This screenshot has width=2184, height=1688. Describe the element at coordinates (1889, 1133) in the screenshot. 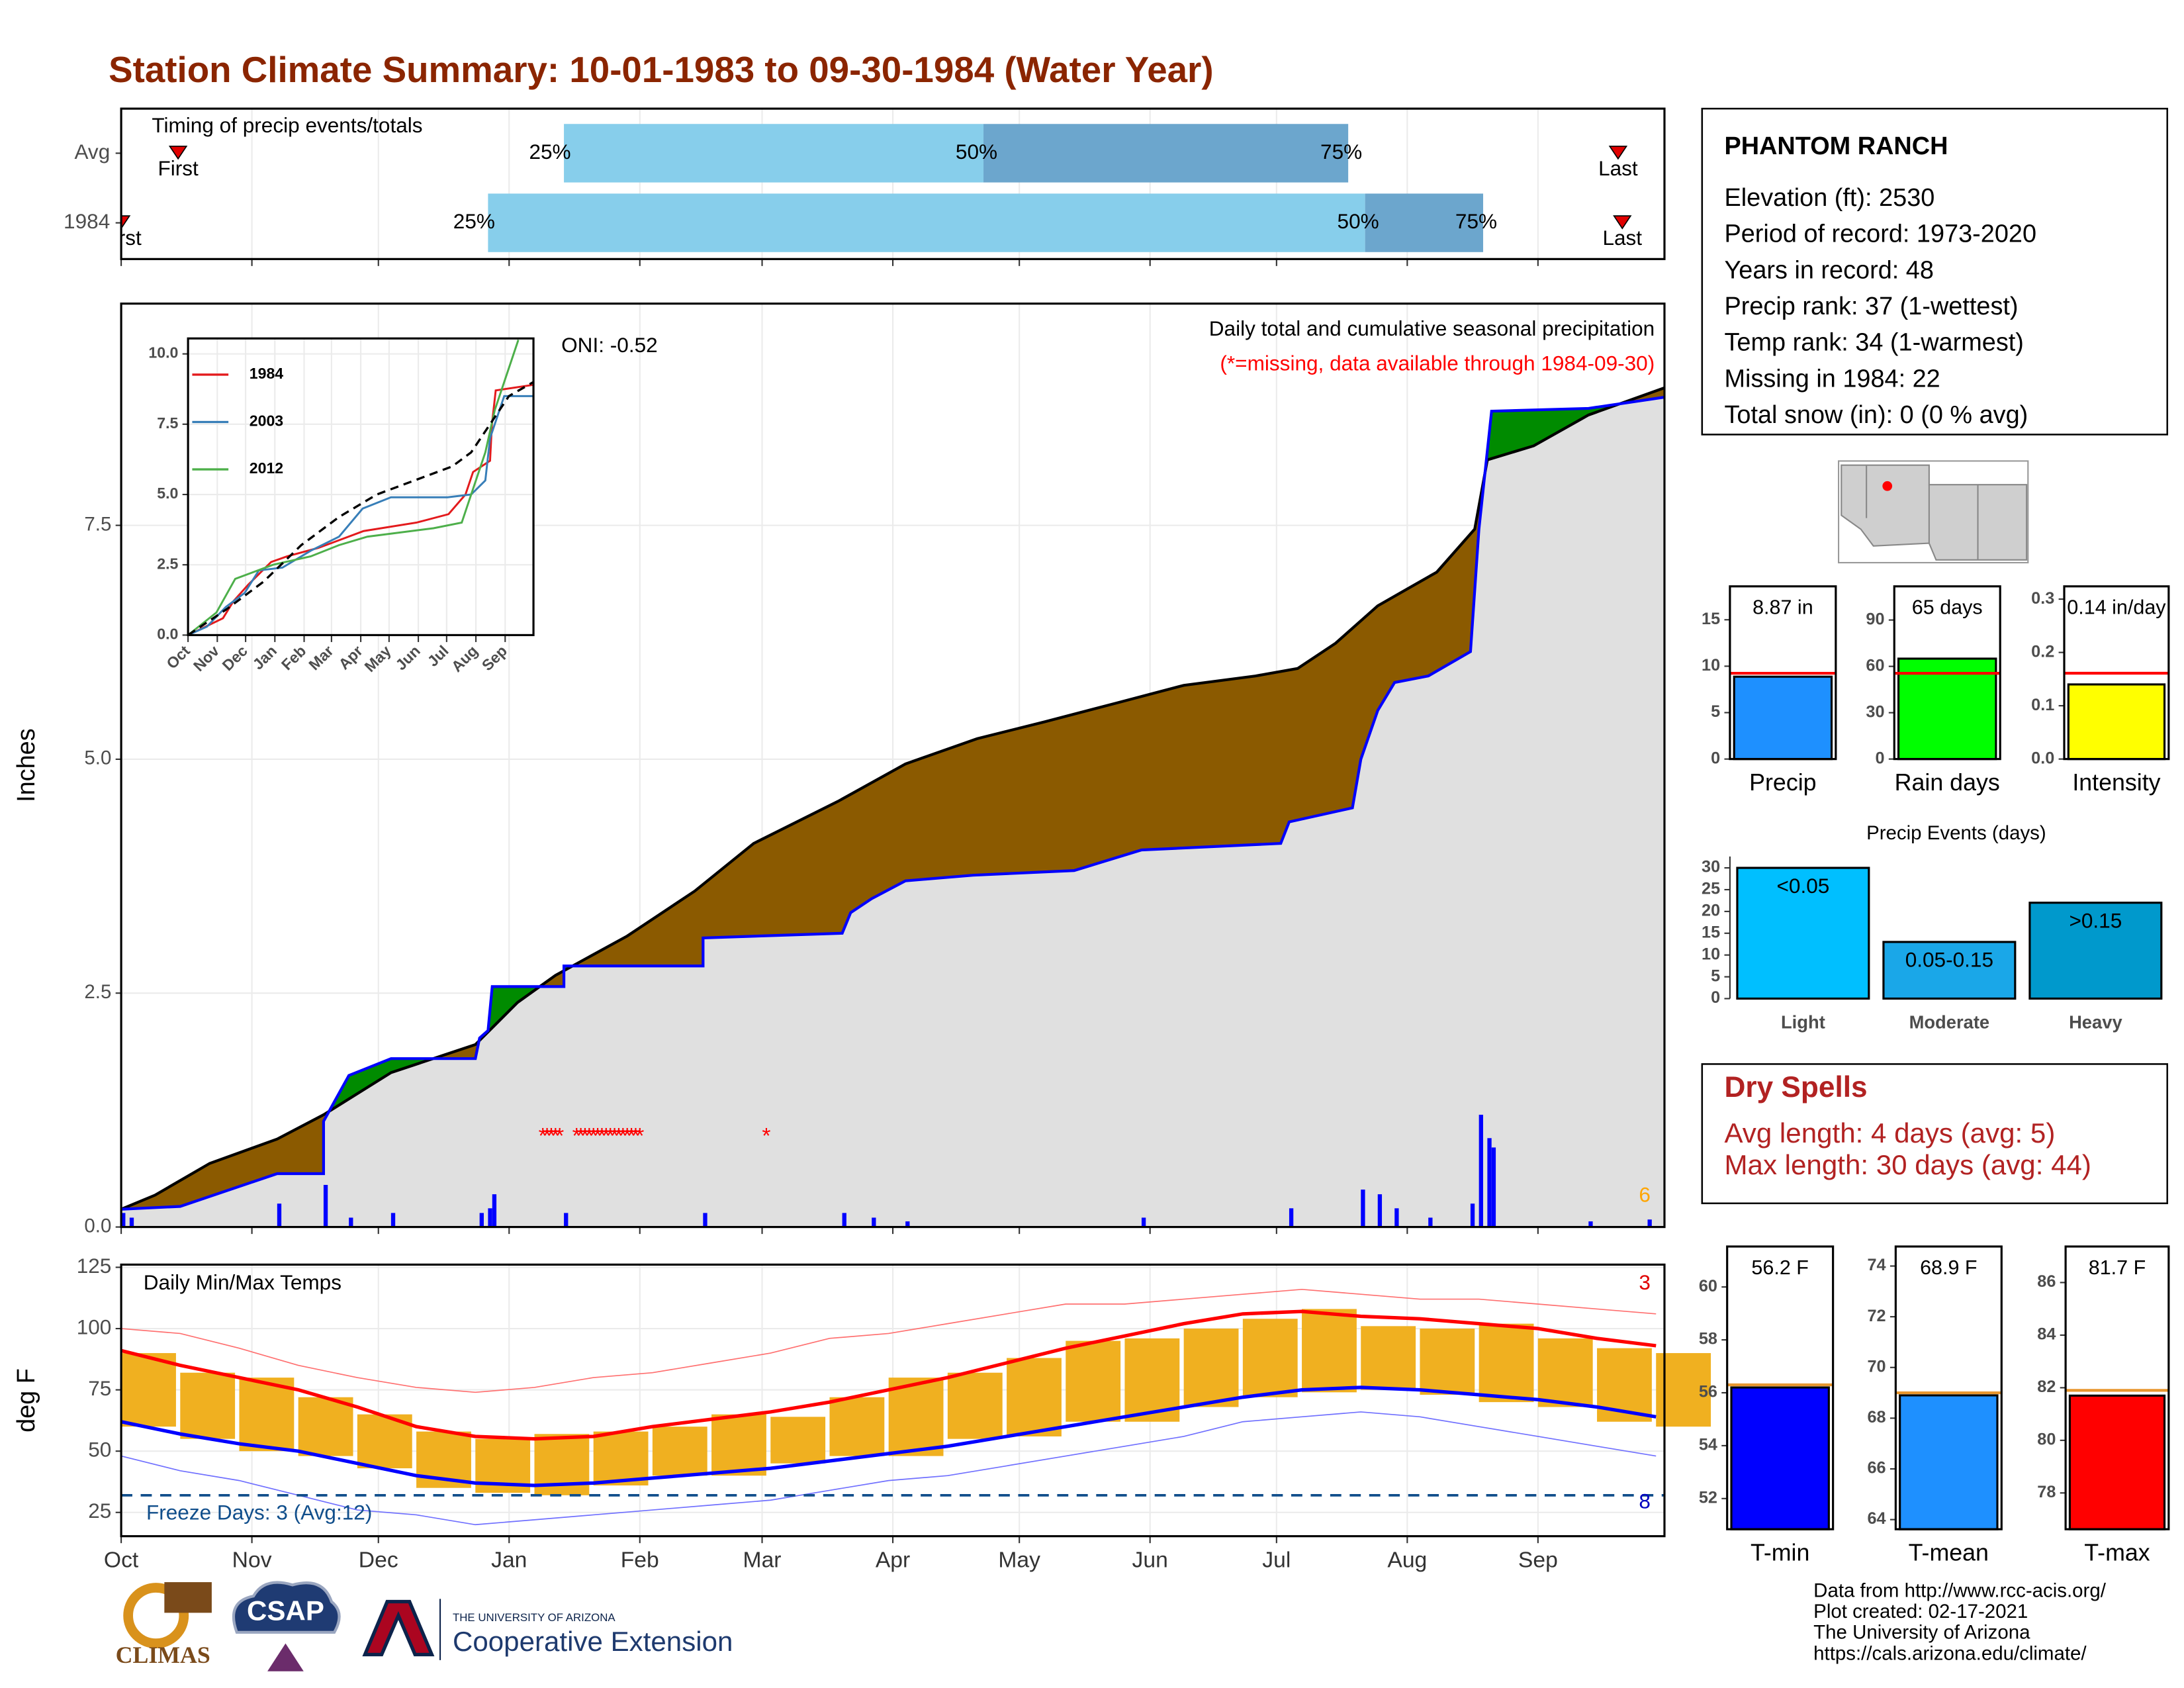

I see `dry-spells-line: Avg length: 4 days (avg: 5)` at that location.